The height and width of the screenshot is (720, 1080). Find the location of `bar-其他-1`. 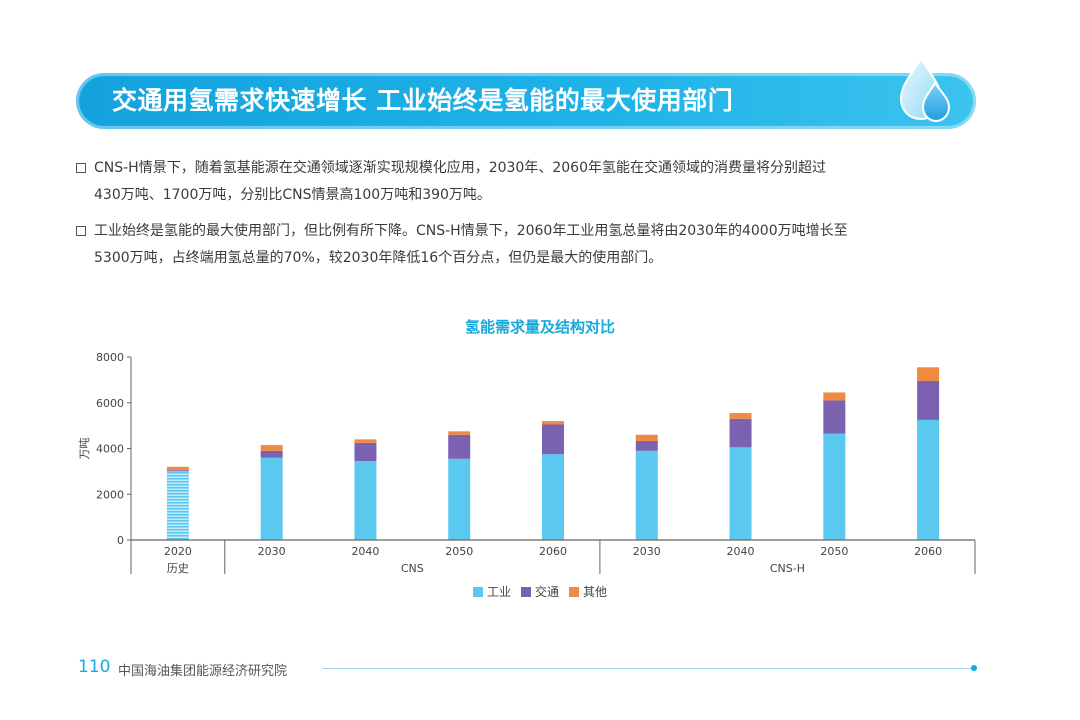

bar-其他-1 is located at coordinates (271, 448).